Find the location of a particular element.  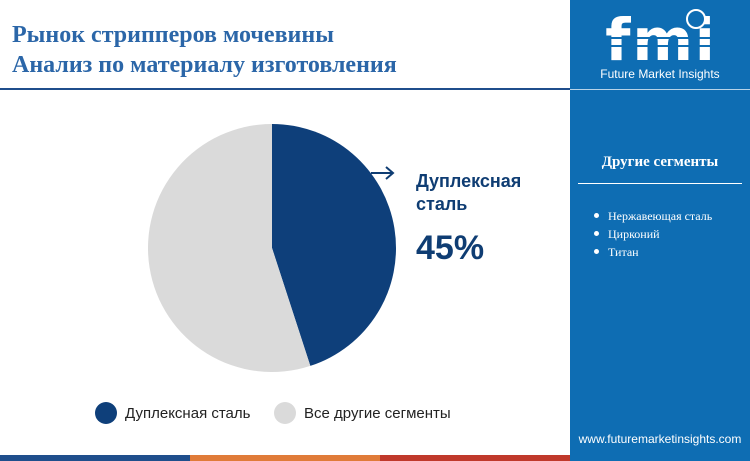

segment-item: Цирконий is located at coordinates (667, 234).